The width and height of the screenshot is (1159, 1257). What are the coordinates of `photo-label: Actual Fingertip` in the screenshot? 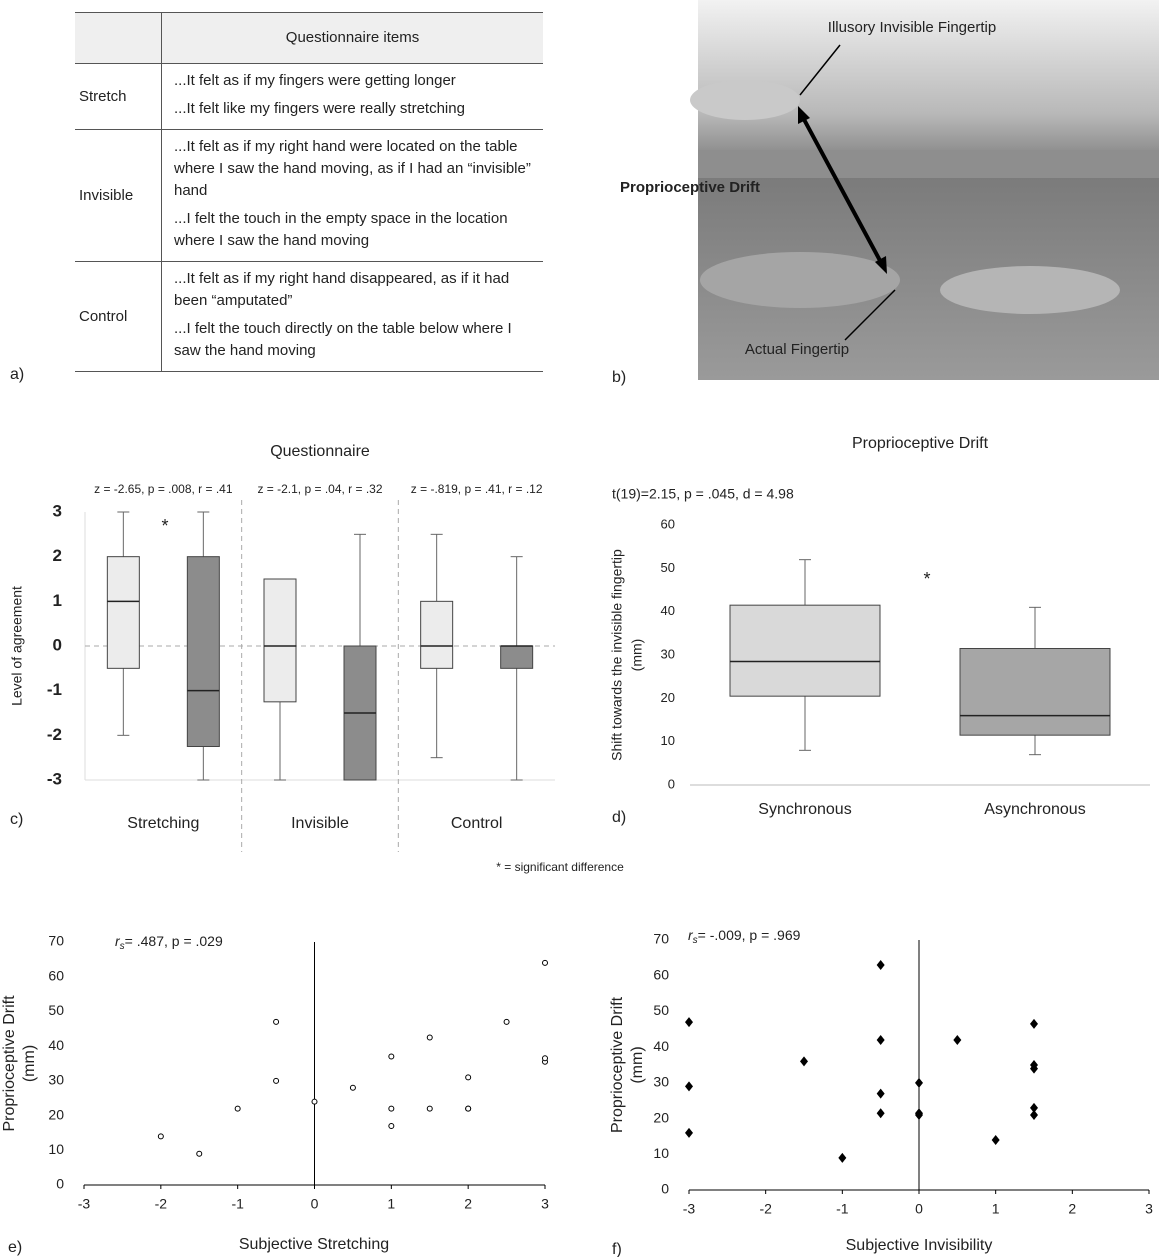 It's located at (797, 349).